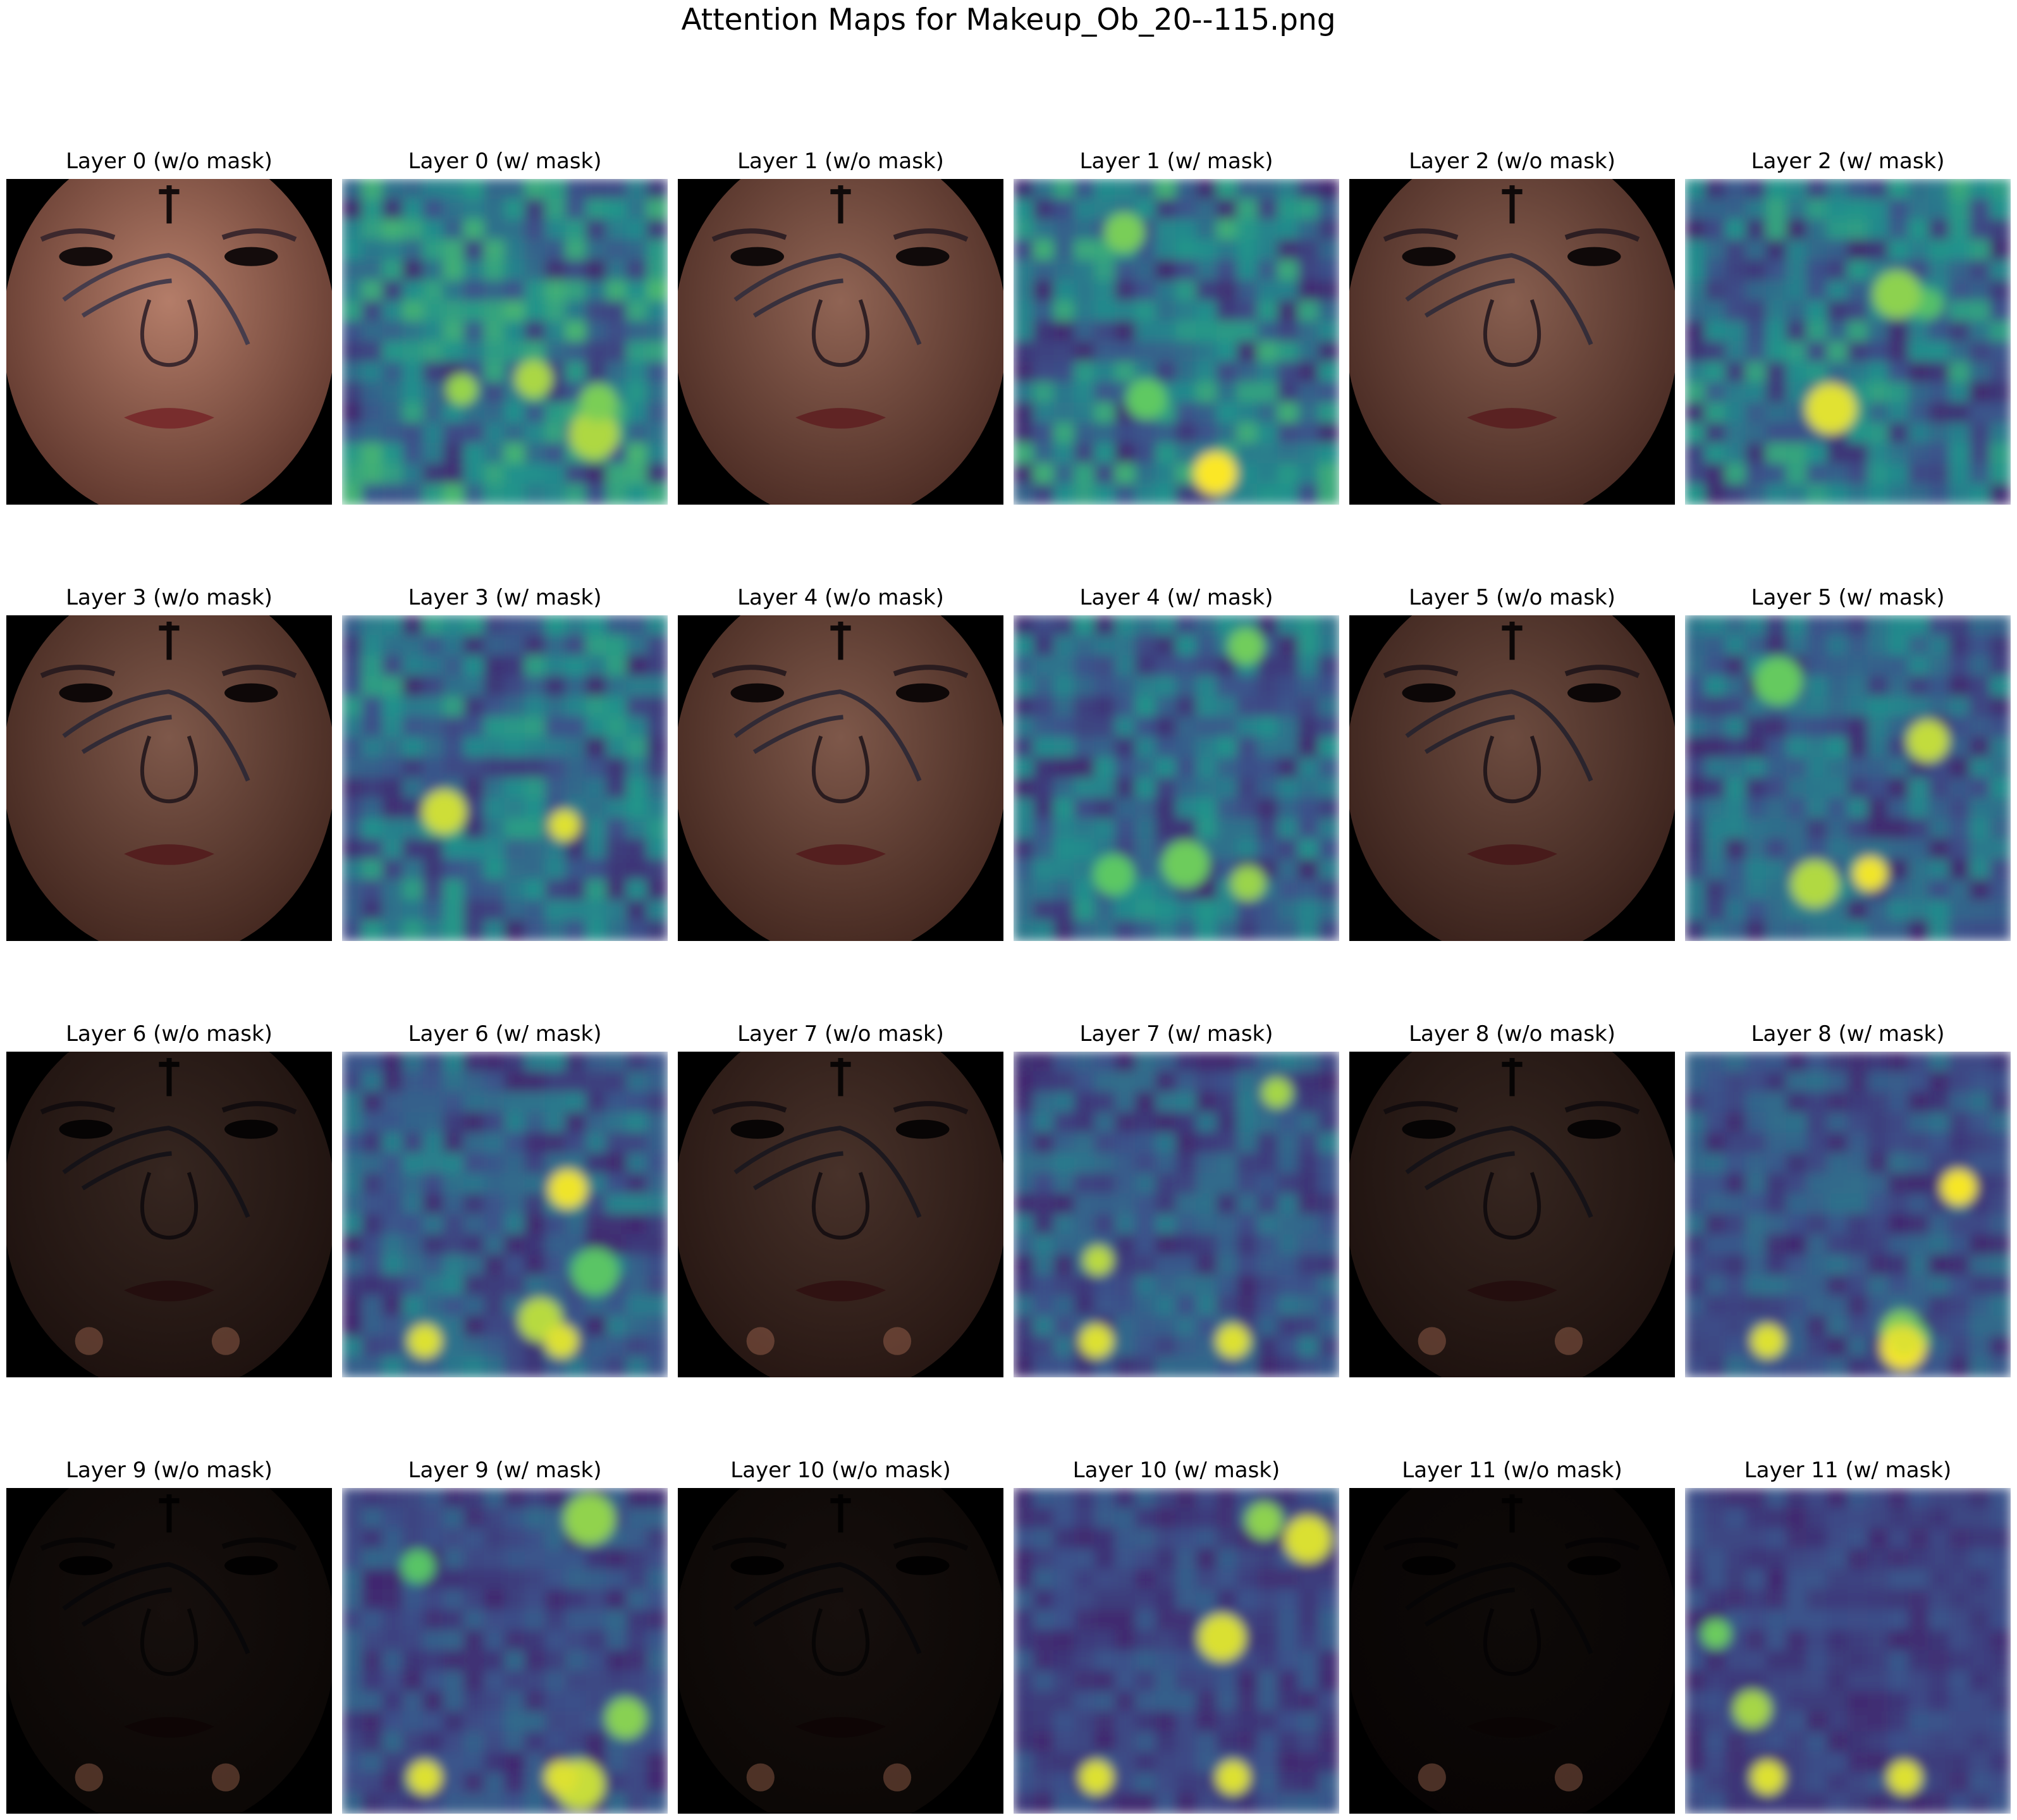 This screenshot has width=2017, height=1820. I want to click on face-lips, so click(1512, 418).